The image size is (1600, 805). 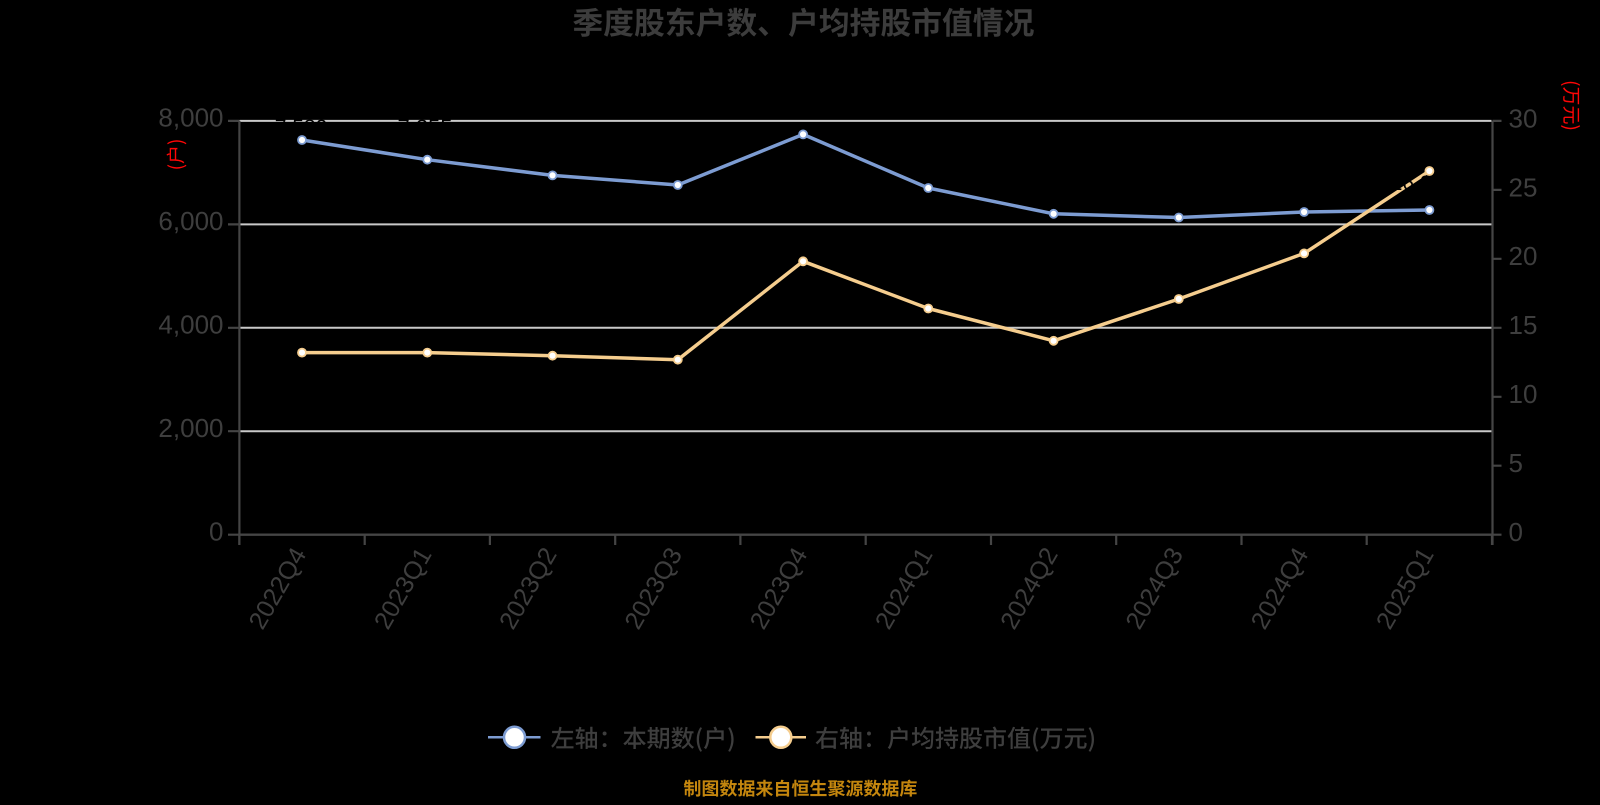 I want to click on svg-text: 8,000, so click(x=190, y=118).